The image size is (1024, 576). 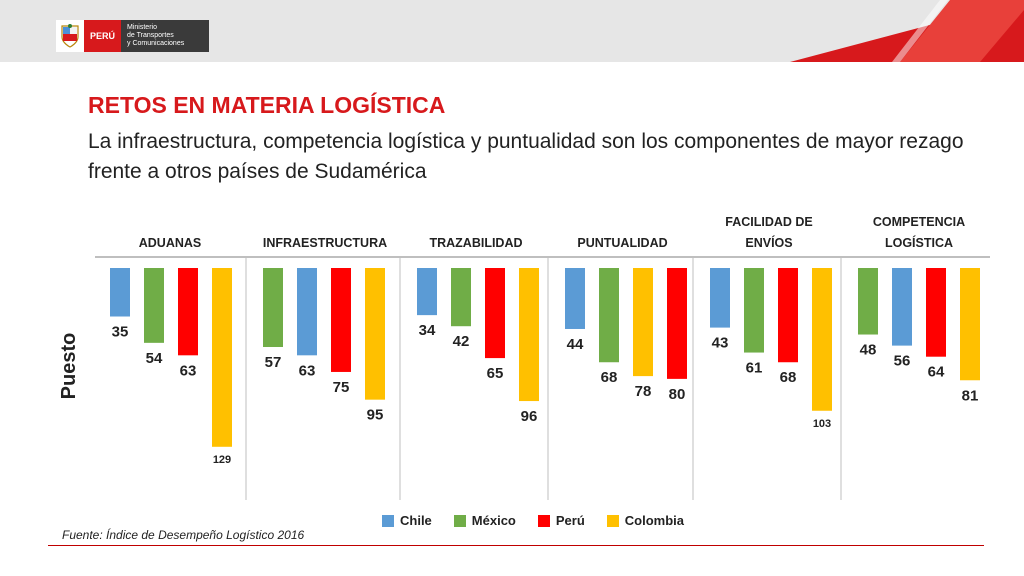 I want to click on data-label-facilidad-de-envios-peru: 68, so click(x=788, y=377).